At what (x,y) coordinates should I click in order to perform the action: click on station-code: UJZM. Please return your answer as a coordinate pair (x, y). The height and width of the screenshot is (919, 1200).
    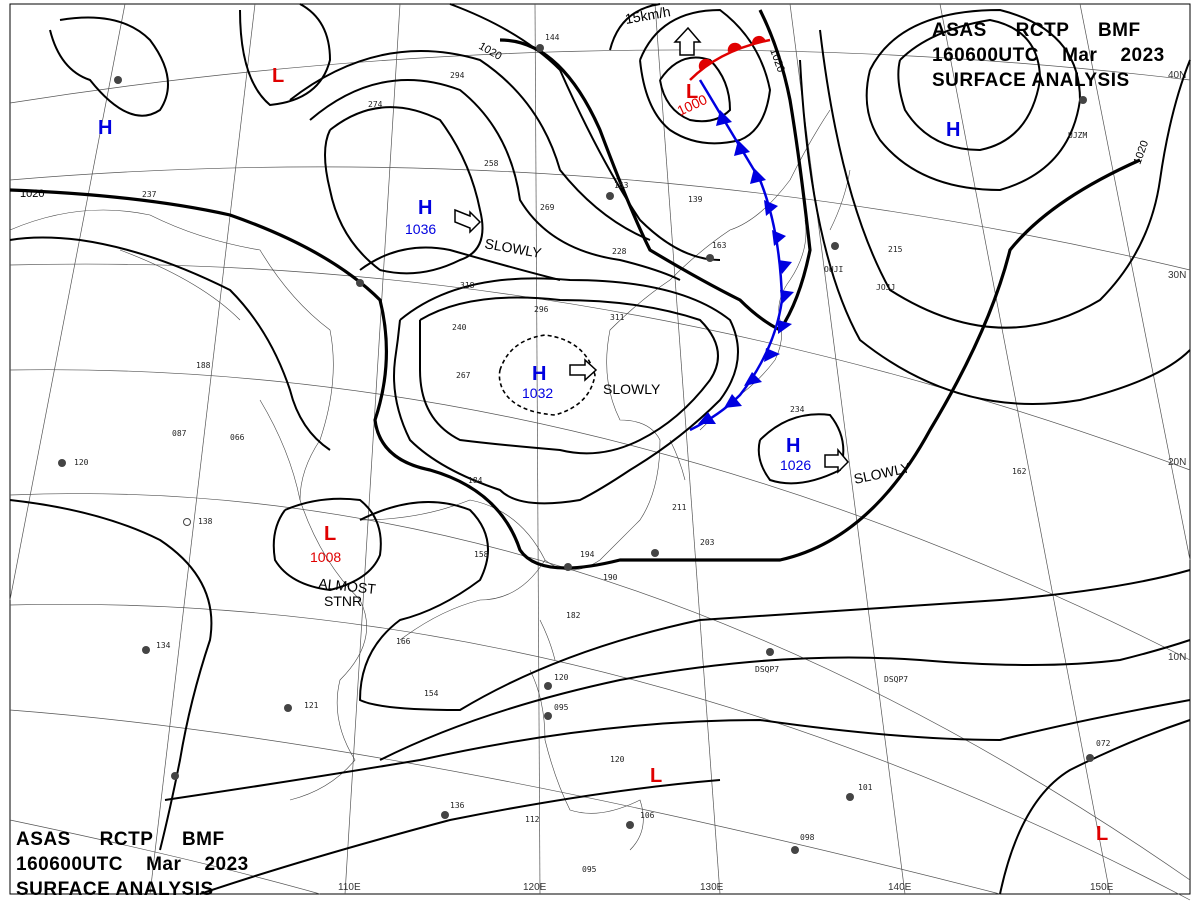
    Looking at the image, I should click on (1077, 135).